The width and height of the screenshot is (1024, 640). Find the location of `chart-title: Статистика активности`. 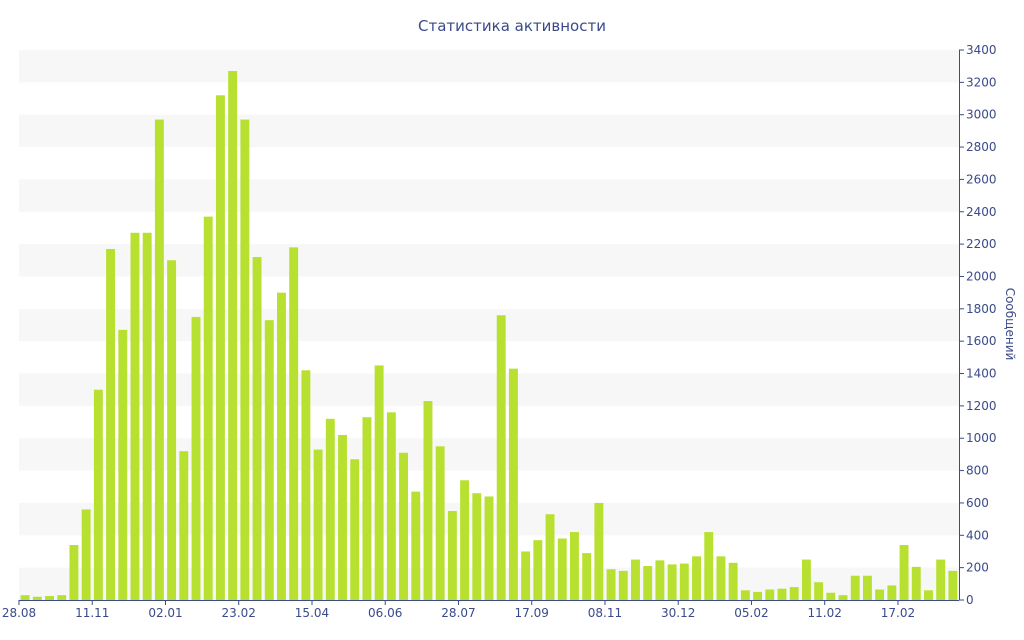

chart-title: Статистика активности is located at coordinates (512, 26).